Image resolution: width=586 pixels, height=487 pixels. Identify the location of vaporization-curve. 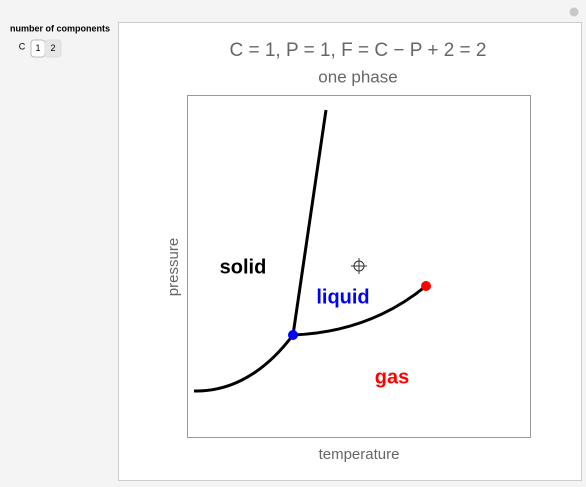
(359, 310).